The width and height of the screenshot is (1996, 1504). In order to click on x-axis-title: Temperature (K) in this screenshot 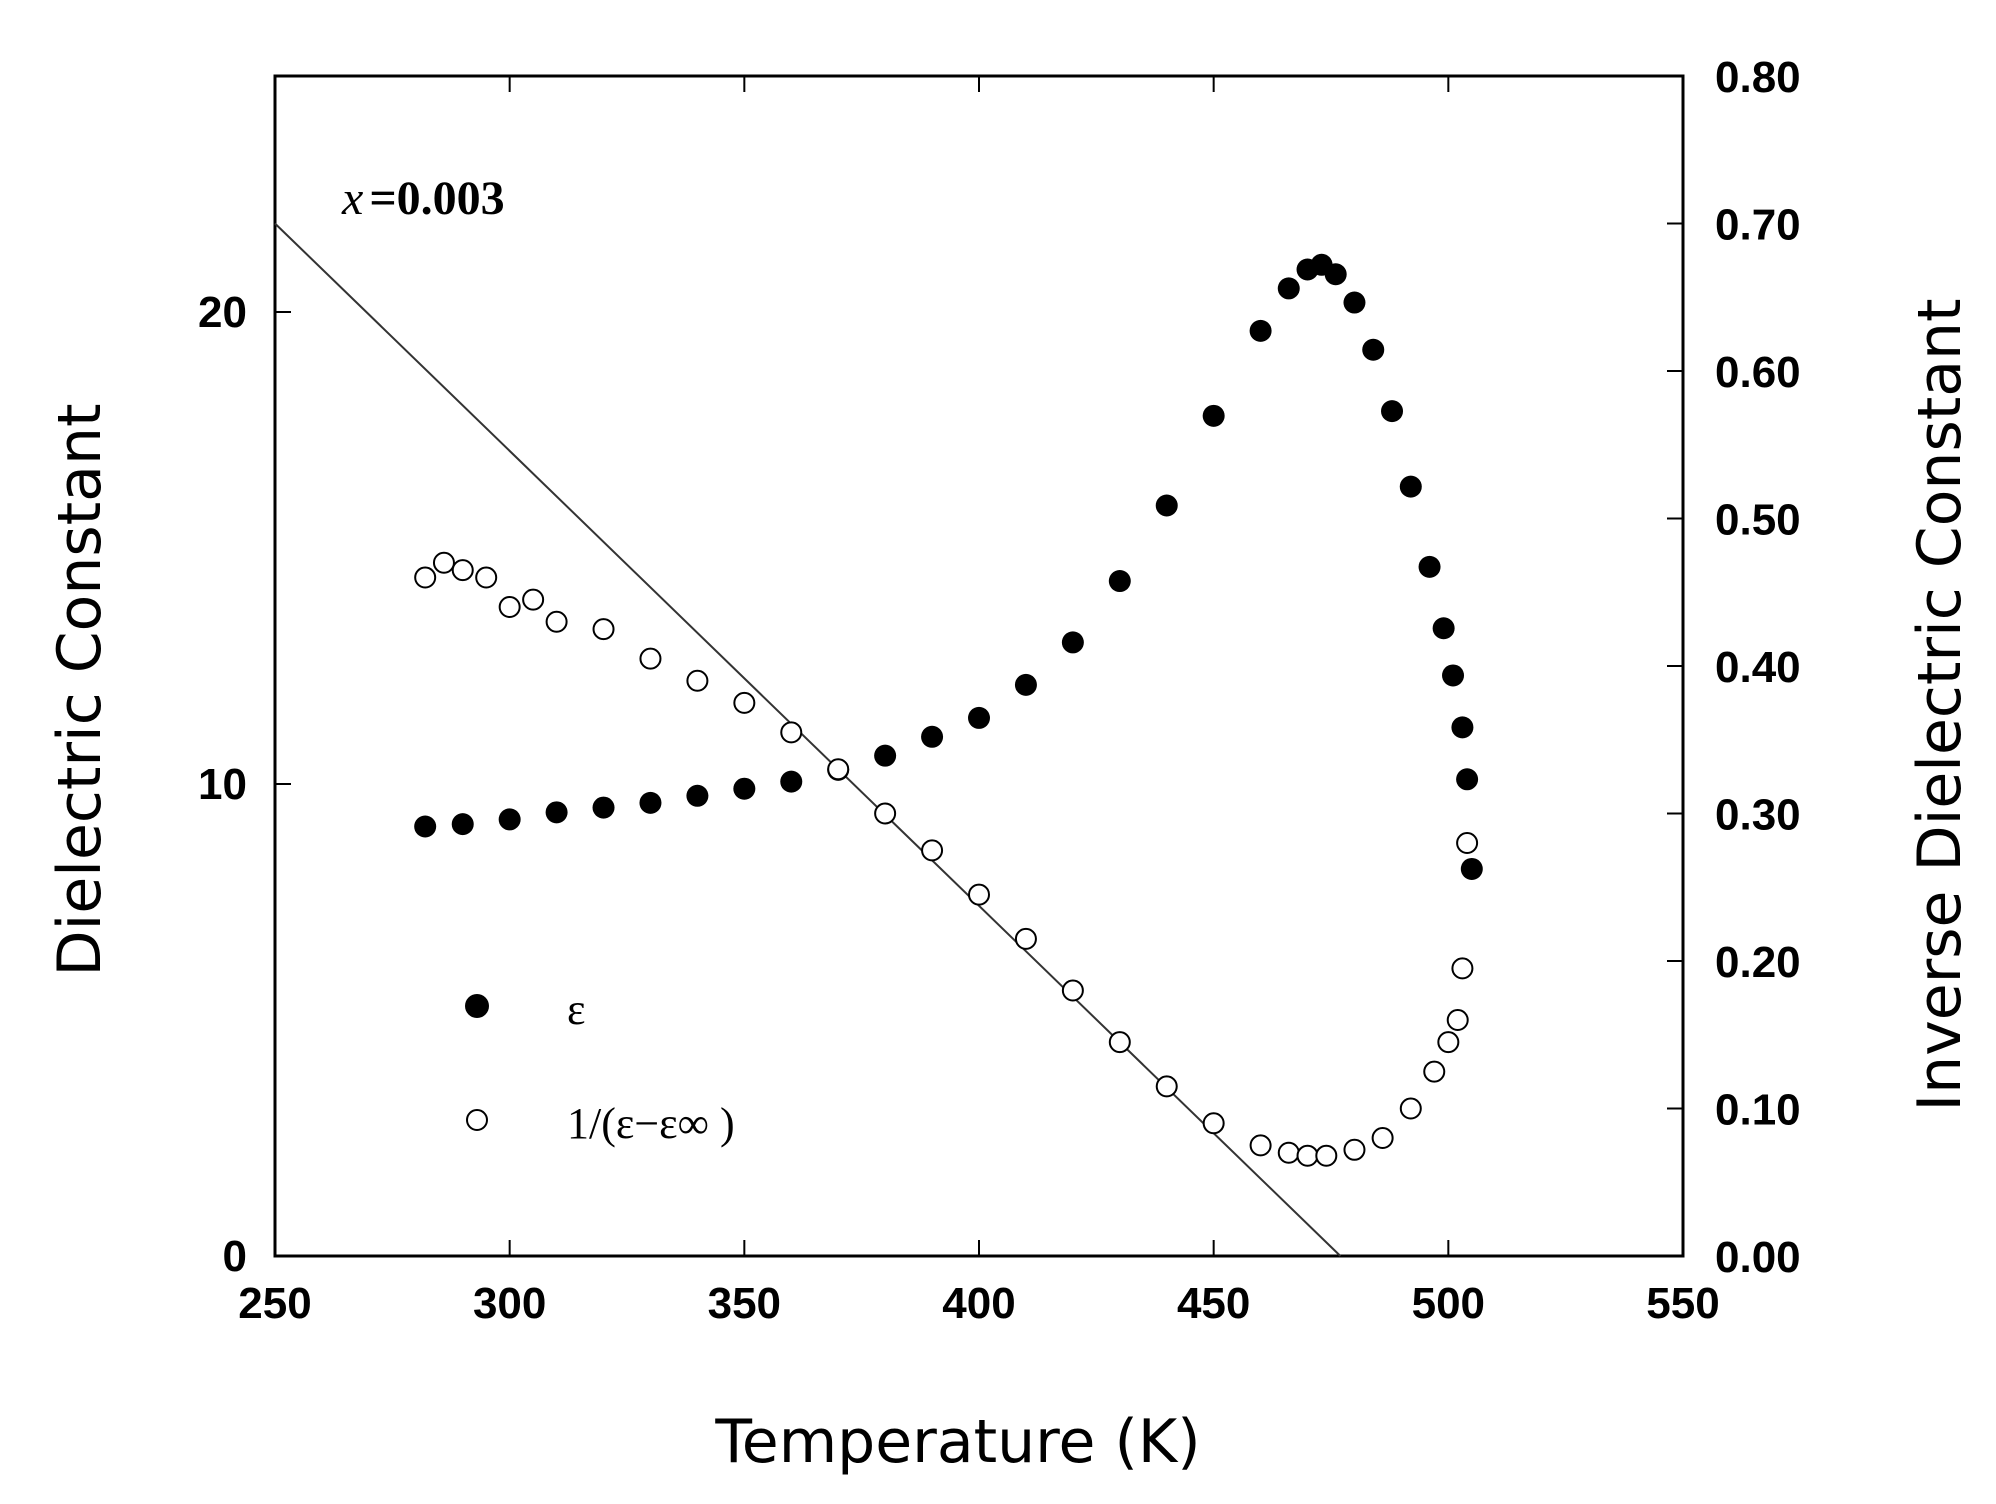, I will do `click(957, 1442)`.